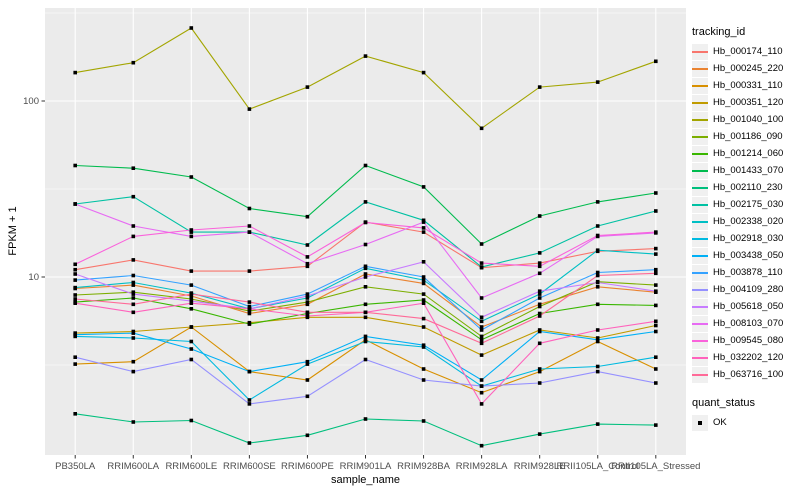 The height and width of the screenshot is (500, 800). I want to click on x-tick-label: PB350LA, so click(75, 466).